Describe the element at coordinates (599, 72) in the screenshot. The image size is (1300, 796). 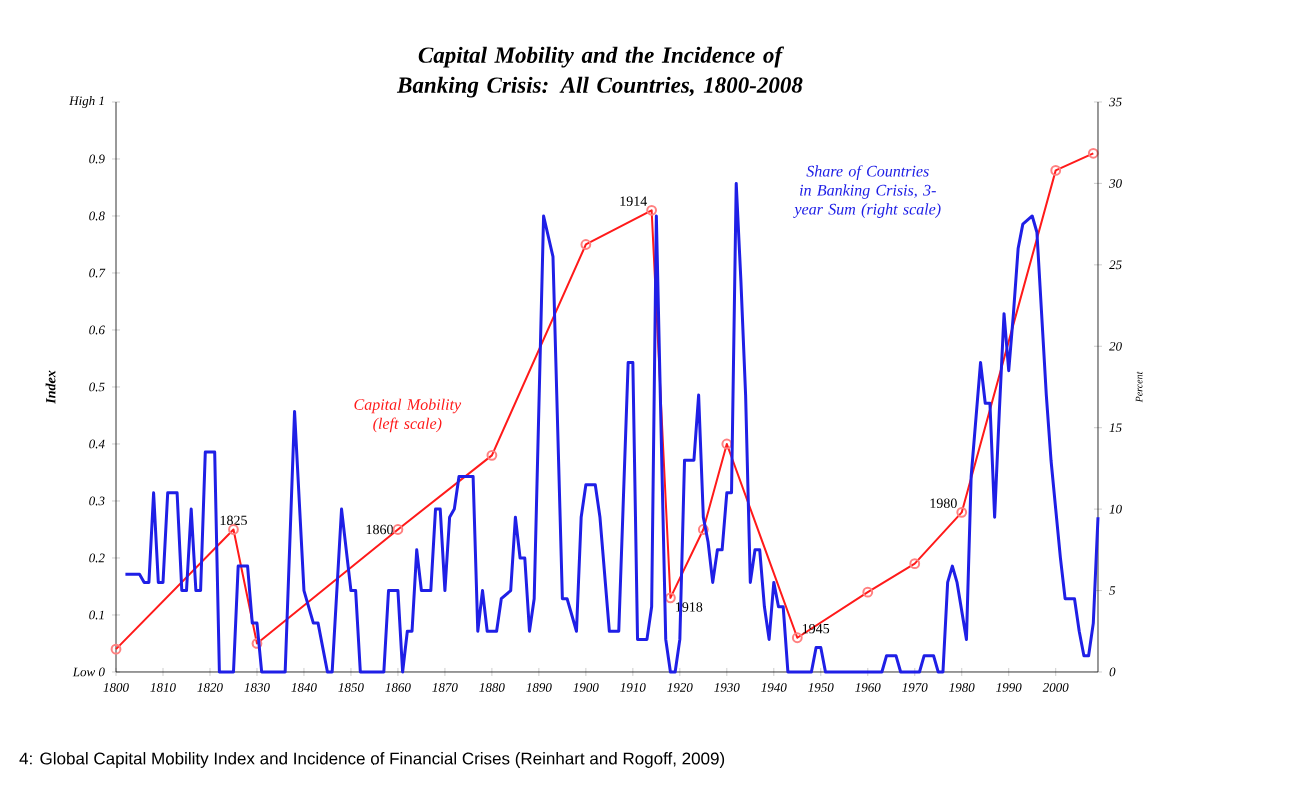
I see `chart-title: Capital Mobility and the Incidence of Banking Crisis: All Countries, 1800-2008` at that location.